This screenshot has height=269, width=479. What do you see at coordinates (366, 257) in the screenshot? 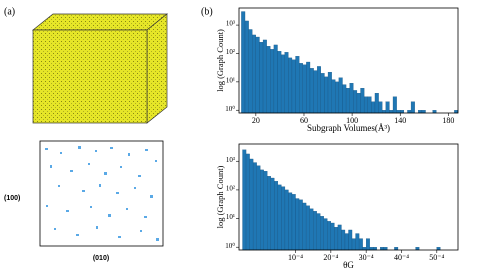
I see `x-tick-label: 30⁻⁴` at bounding box center [366, 257].